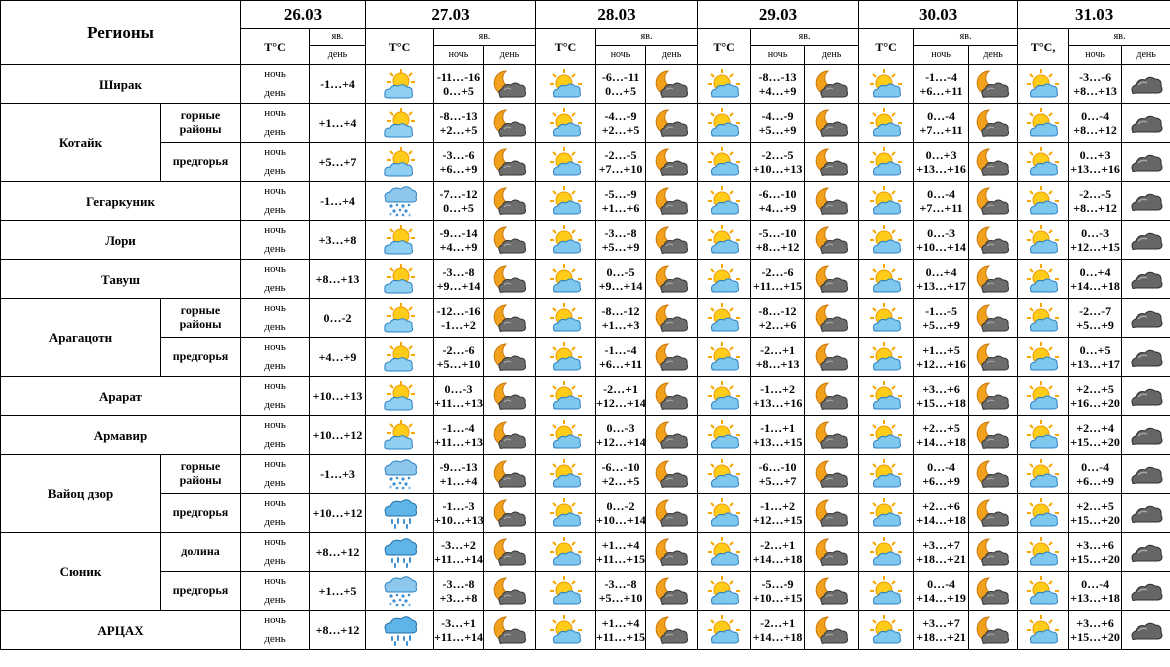  I want to click on row-day: день +2…+5 +2…+5 +5…+9 +7…+11 +8…+12, so click(585, 133).